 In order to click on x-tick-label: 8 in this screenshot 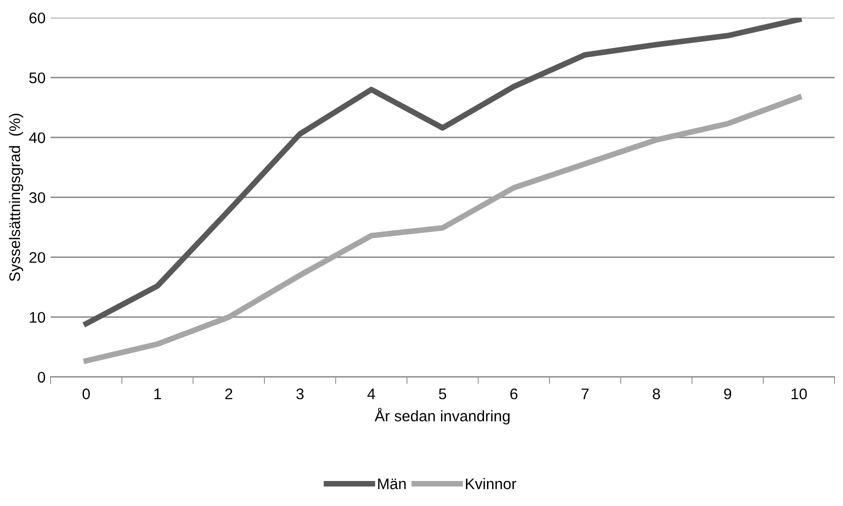, I will do `click(656, 394)`.